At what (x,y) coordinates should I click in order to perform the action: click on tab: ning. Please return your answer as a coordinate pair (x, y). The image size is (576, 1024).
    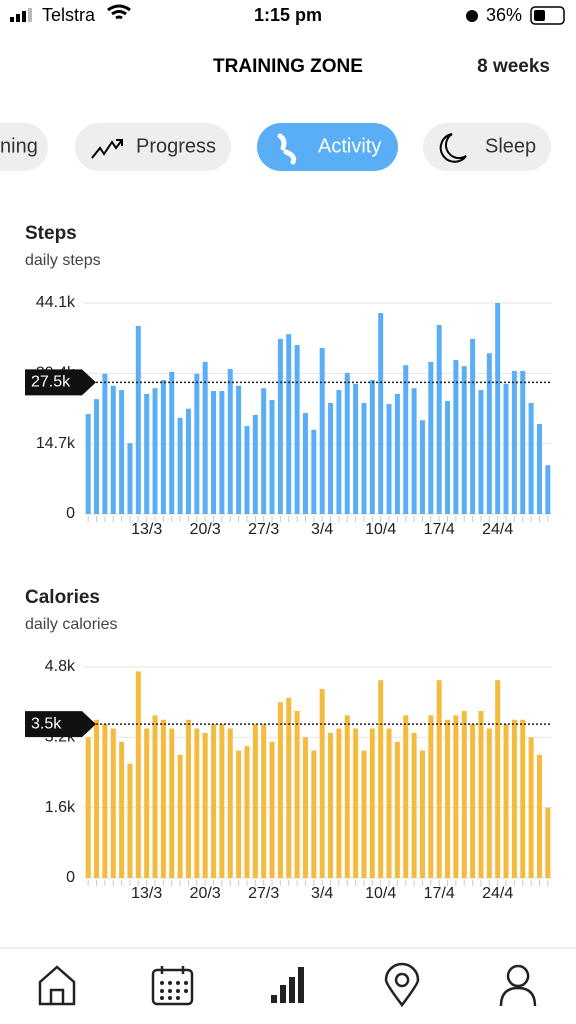
    Looking at the image, I should click on (24, 147).